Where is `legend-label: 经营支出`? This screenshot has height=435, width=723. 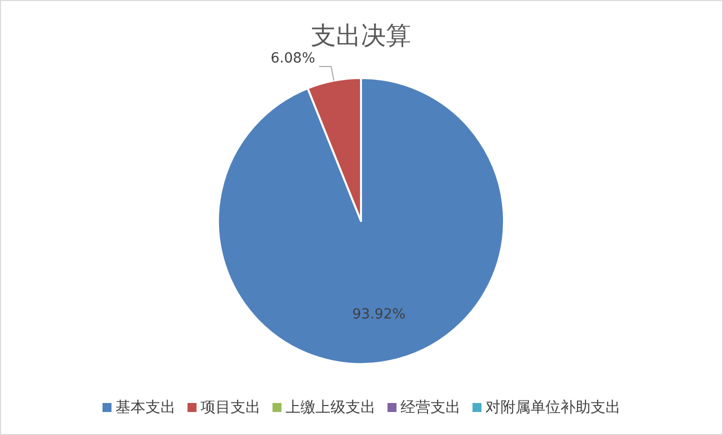
legend-label: 经营支出 is located at coordinates (430, 407).